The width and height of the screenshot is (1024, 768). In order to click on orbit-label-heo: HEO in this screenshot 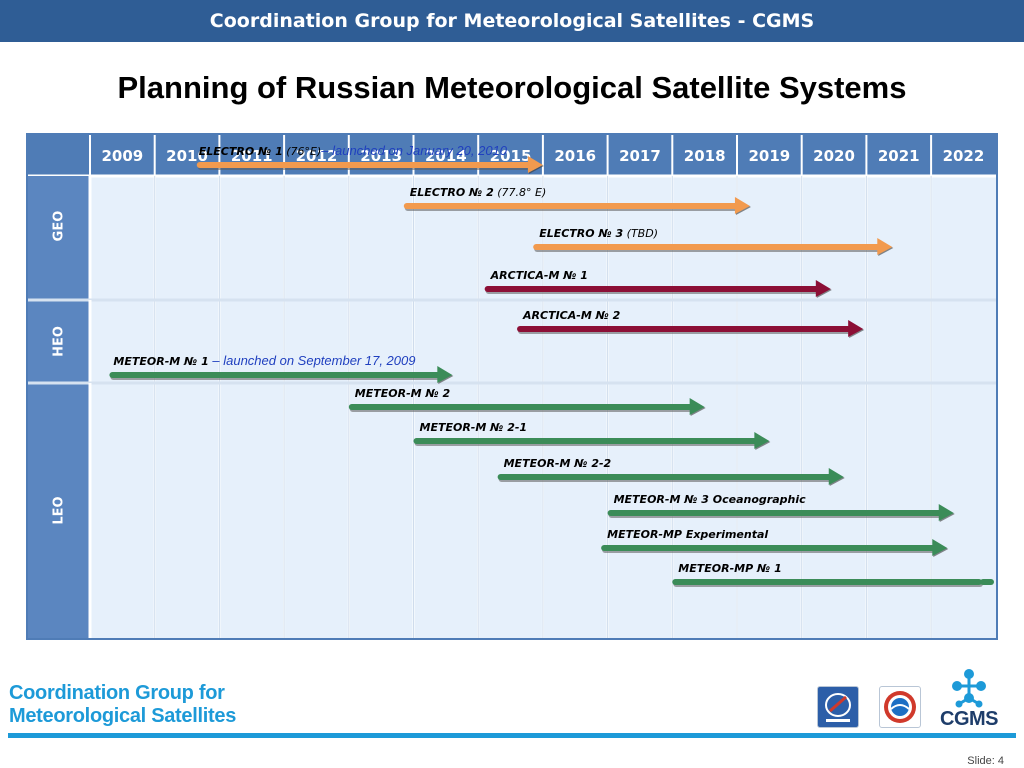, I will do `click(59, 341)`.